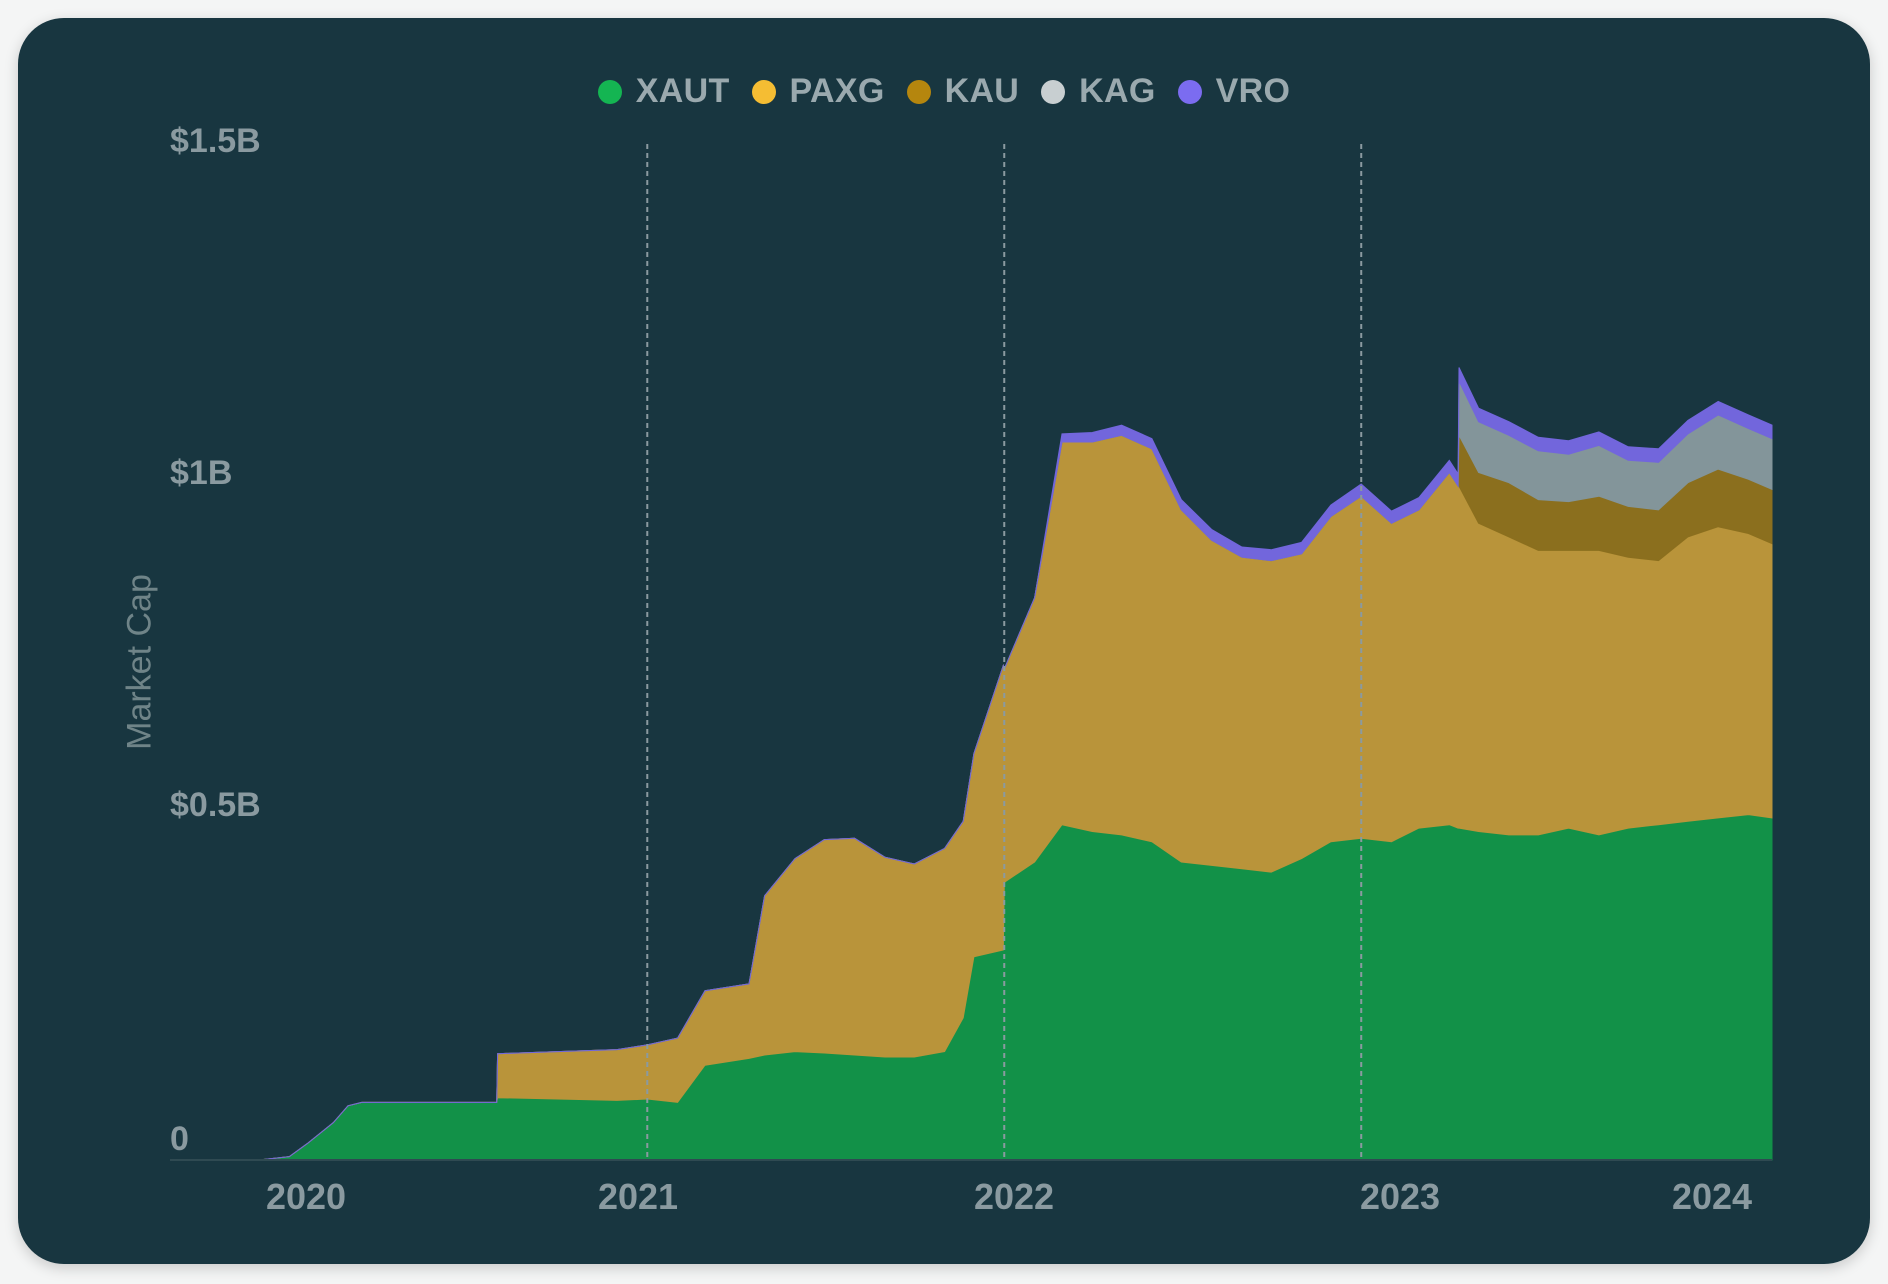 This screenshot has width=1888, height=1284. What do you see at coordinates (1014, 1196) in the screenshot?
I see `x-tick-label: 2022` at bounding box center [1014, 1196].